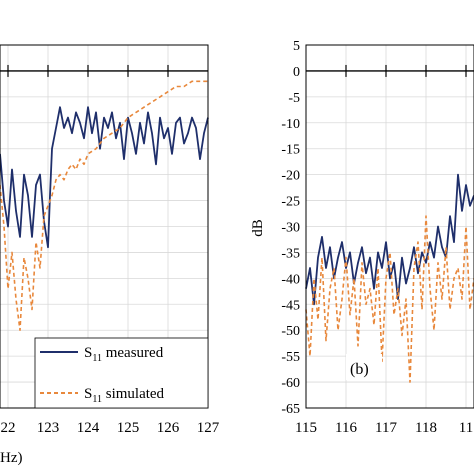 This screenshot has width=474, height=474. What do you see at coordinates (296, 72) in the screenshot?
I see `y-tick-label: 0` at bounding box center [296, 72].